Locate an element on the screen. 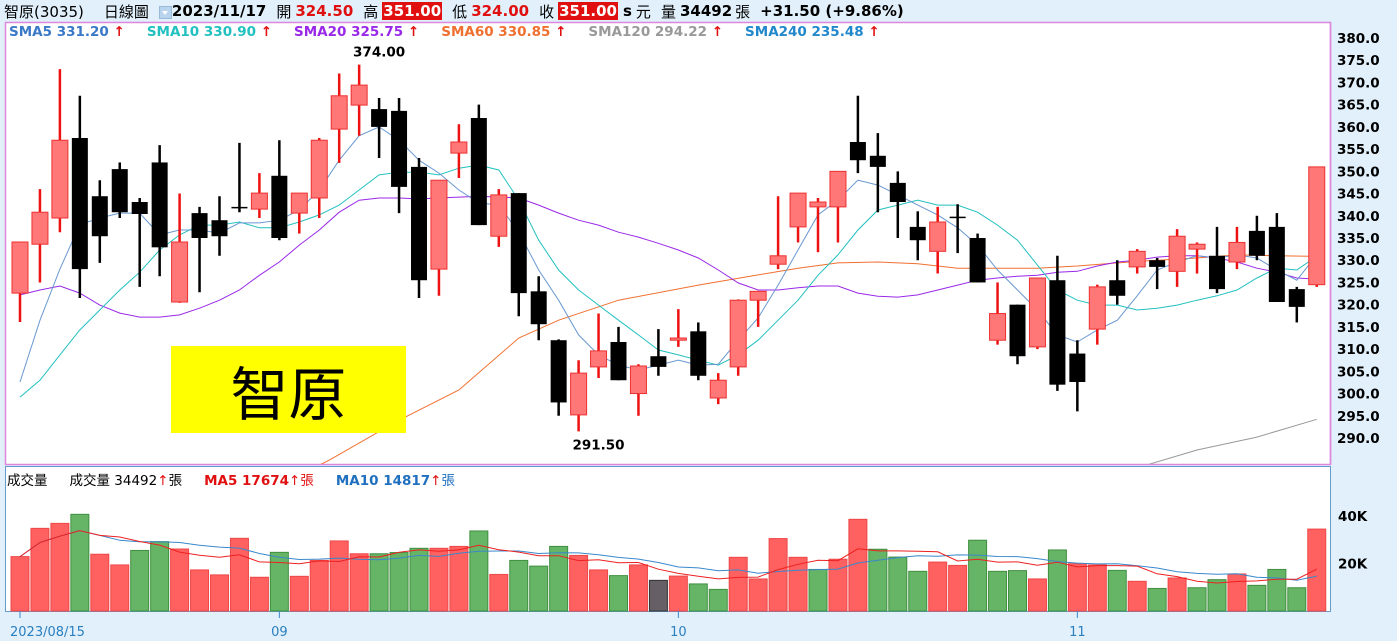  price-tick-label: 365.0 is located at coordinates (1358, 106).